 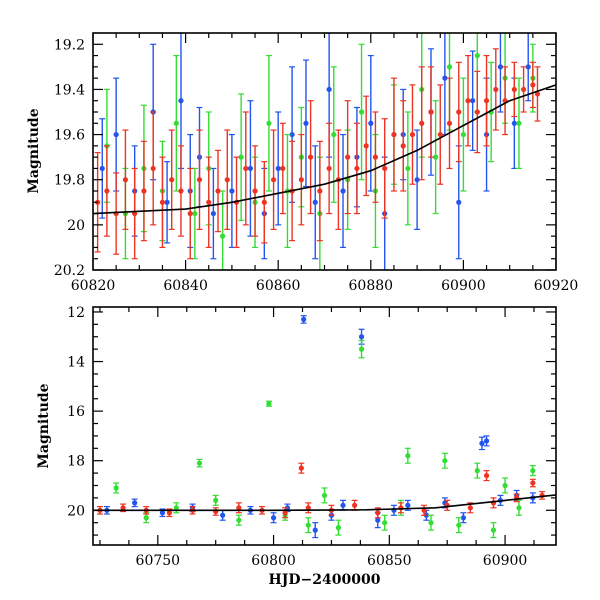 What do you see at coordinates (76, 511) in the screenshot?
I see `y-tick-label: 20` at bounding box center [76, 511].